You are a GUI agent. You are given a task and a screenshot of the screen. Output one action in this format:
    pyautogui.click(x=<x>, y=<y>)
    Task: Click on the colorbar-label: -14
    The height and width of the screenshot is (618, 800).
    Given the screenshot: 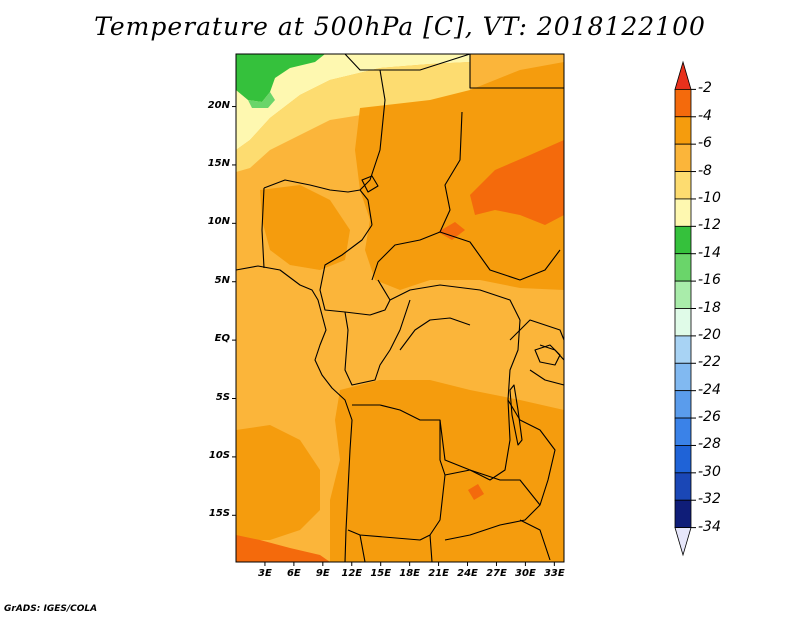 What is the action you would take?
    pyautogui.click(x=709, y=252)
    